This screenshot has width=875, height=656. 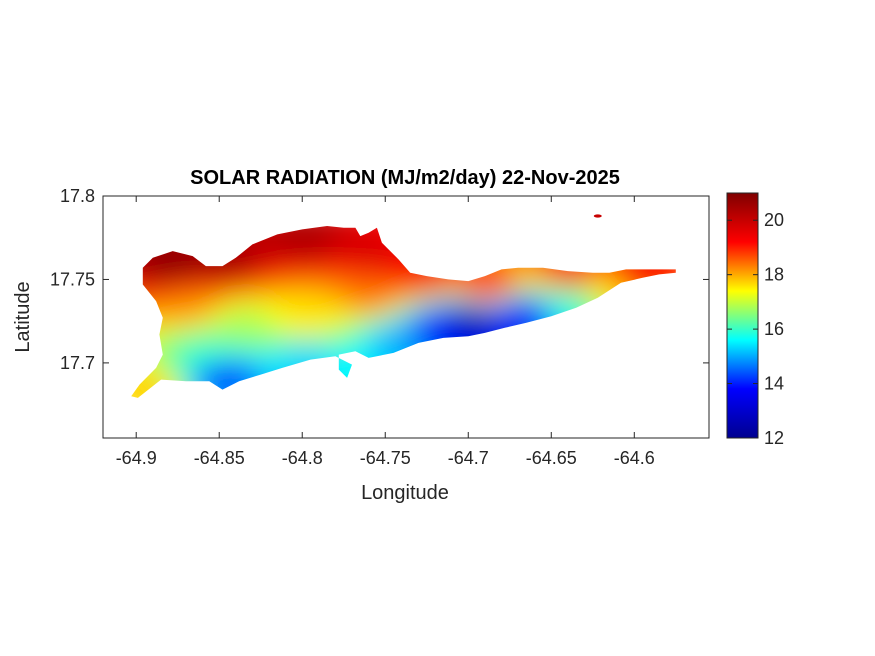 I want to click on islet-mark, so click(x=597, y=216).